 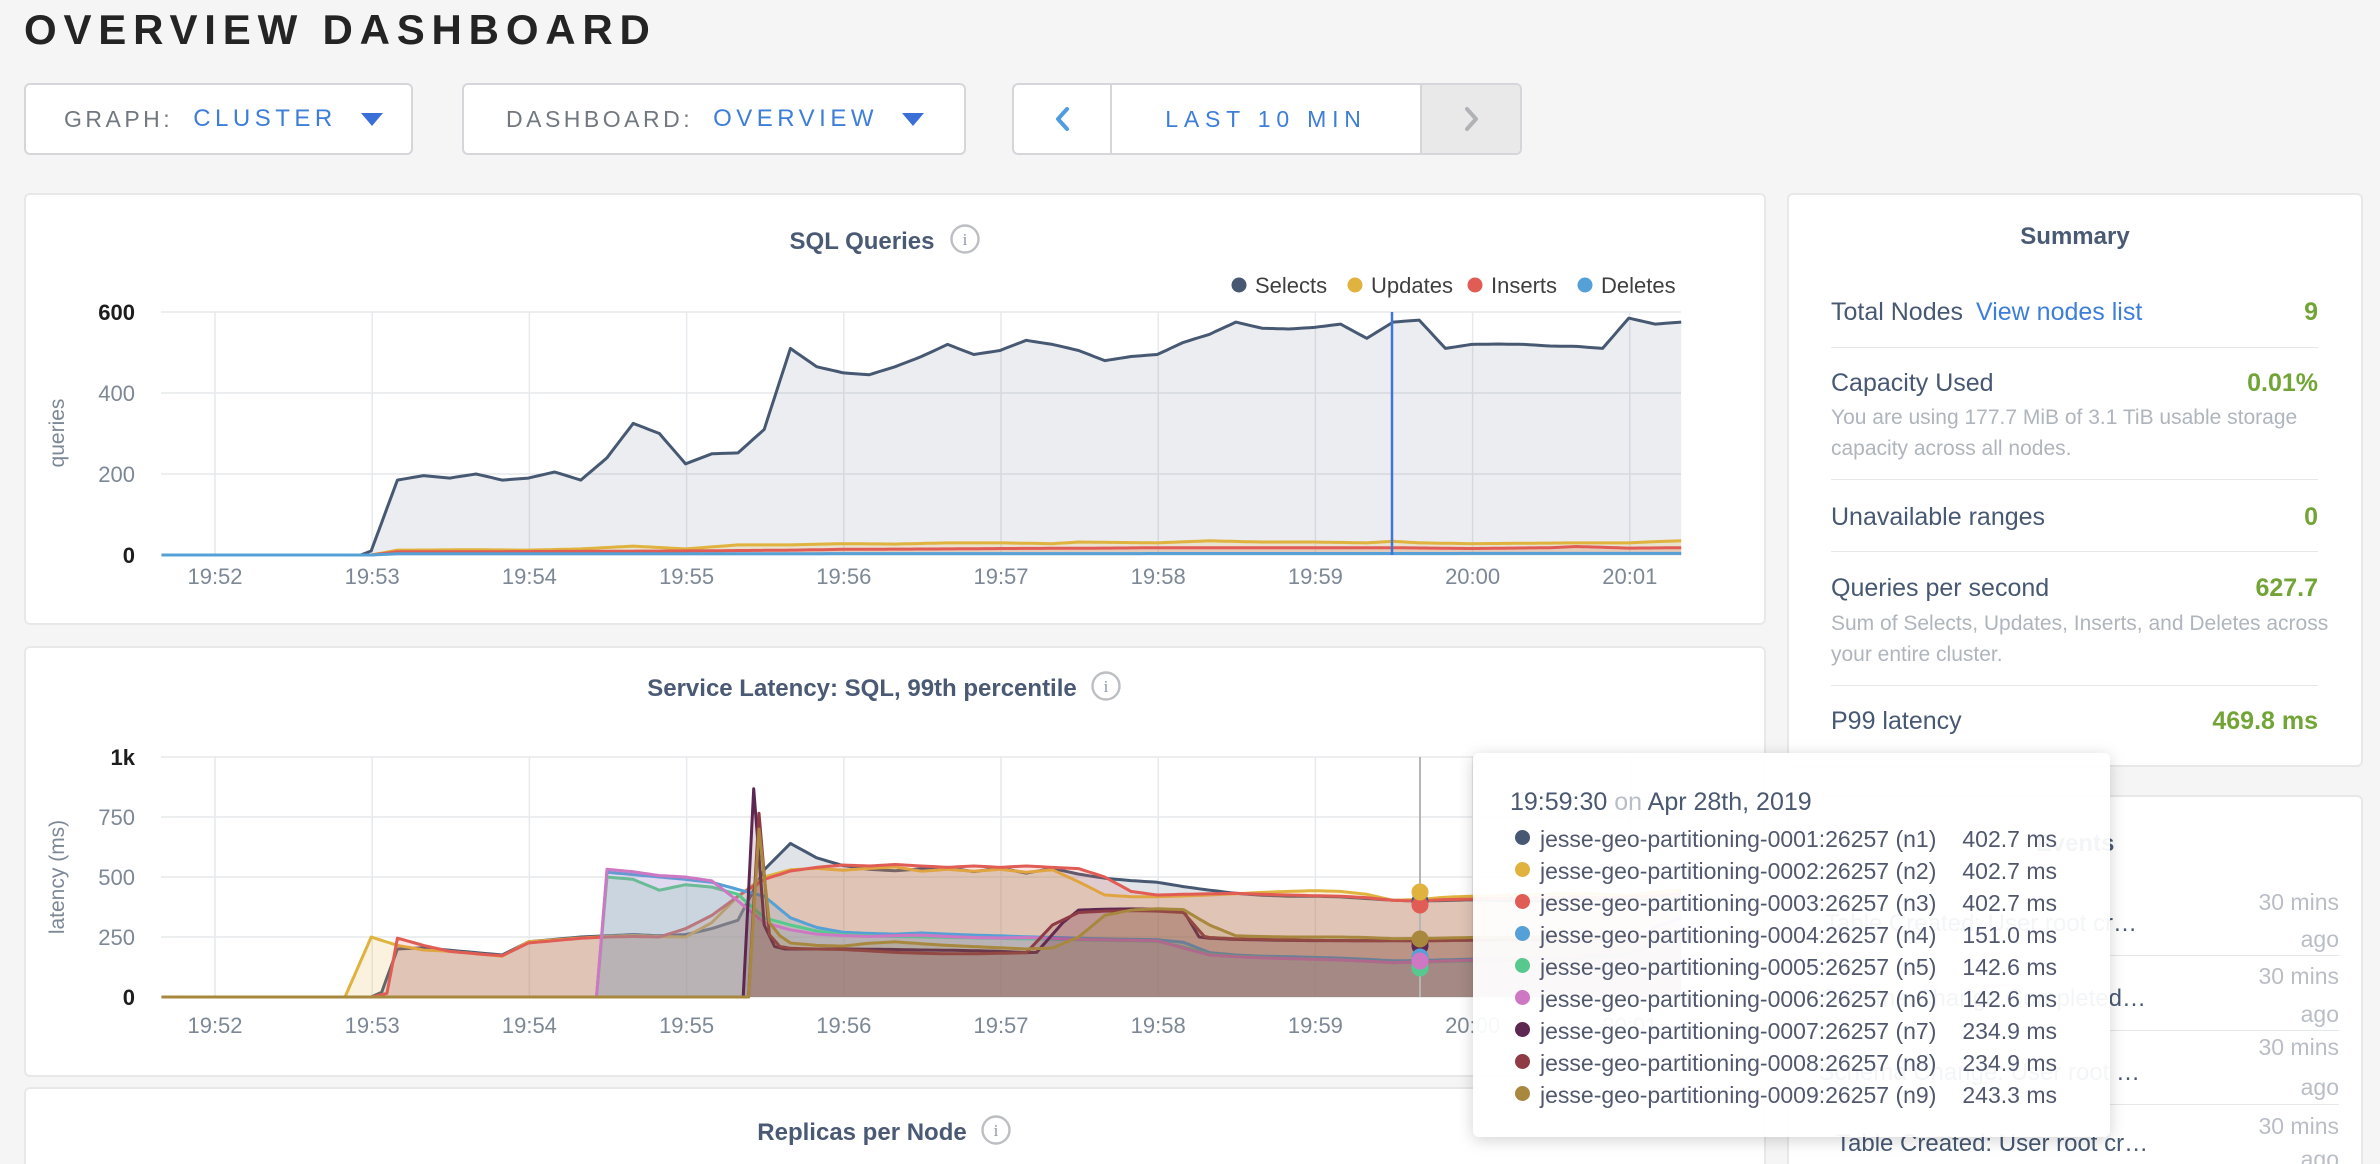 What do you see at coordinates (1524, 285) in the screenshot?
I see `svg-text: Inserts` at bounding box center [1524, 285].